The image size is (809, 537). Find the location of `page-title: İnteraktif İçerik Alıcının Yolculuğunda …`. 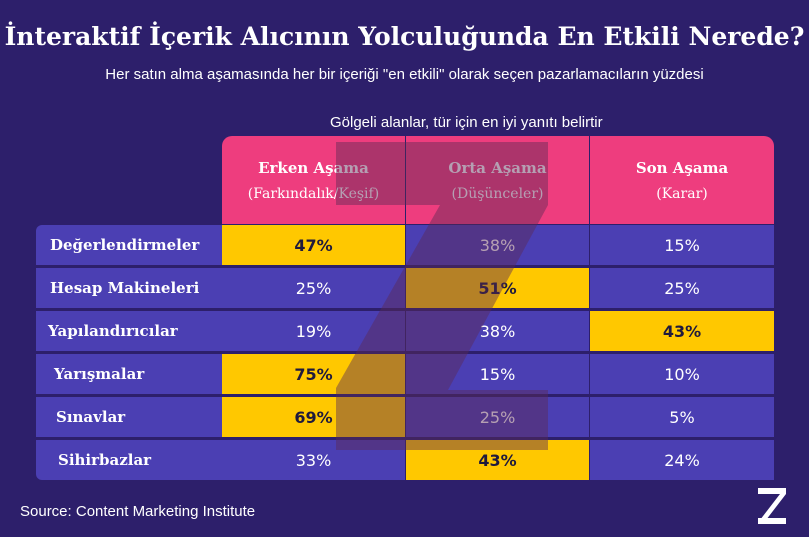

page-title: İnteraktif İçerik Alıcının Yolculuğunda … is located at coordinates (404, 36).